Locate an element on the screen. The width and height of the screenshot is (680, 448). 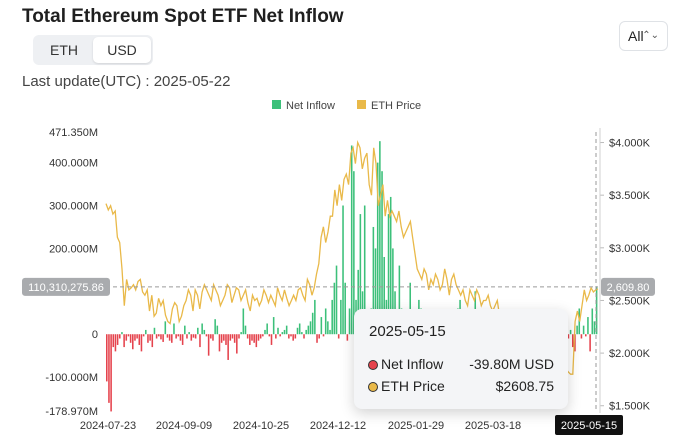
x-highlight-badge is located at coordinates (589, 425).